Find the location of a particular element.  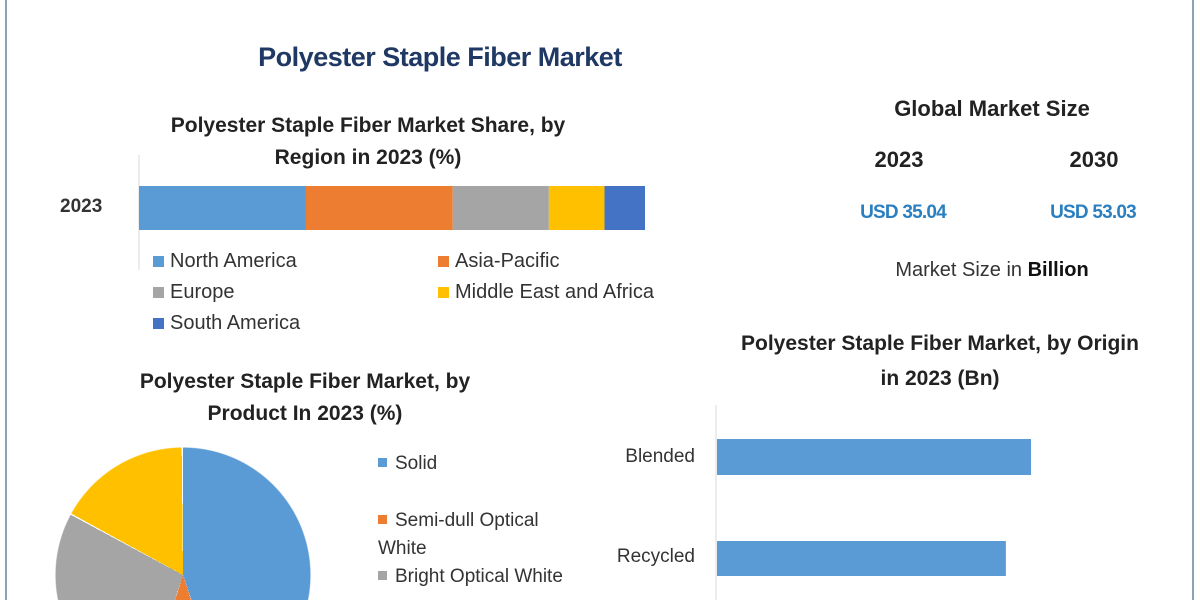

region-bar-segment-europe is located at coordinates (500, 208).